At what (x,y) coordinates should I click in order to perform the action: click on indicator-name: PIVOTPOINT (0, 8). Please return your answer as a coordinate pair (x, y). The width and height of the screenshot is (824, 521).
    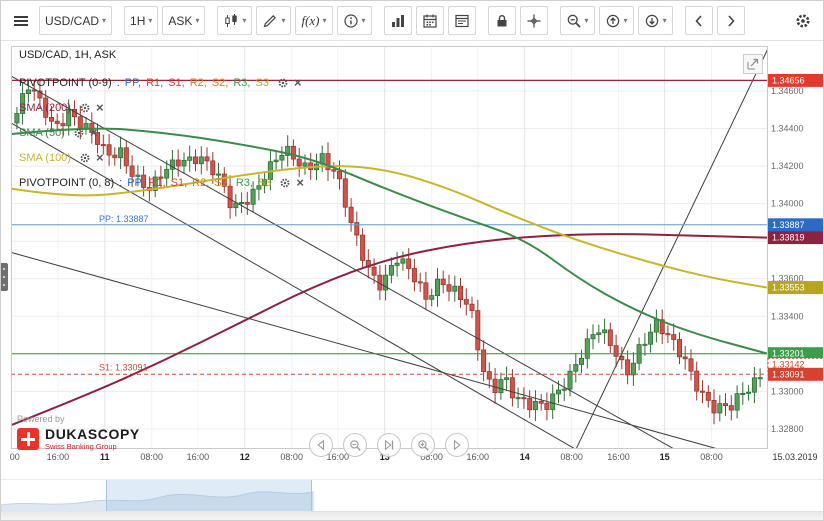
    Looking at the image, I should click on (67, 182).